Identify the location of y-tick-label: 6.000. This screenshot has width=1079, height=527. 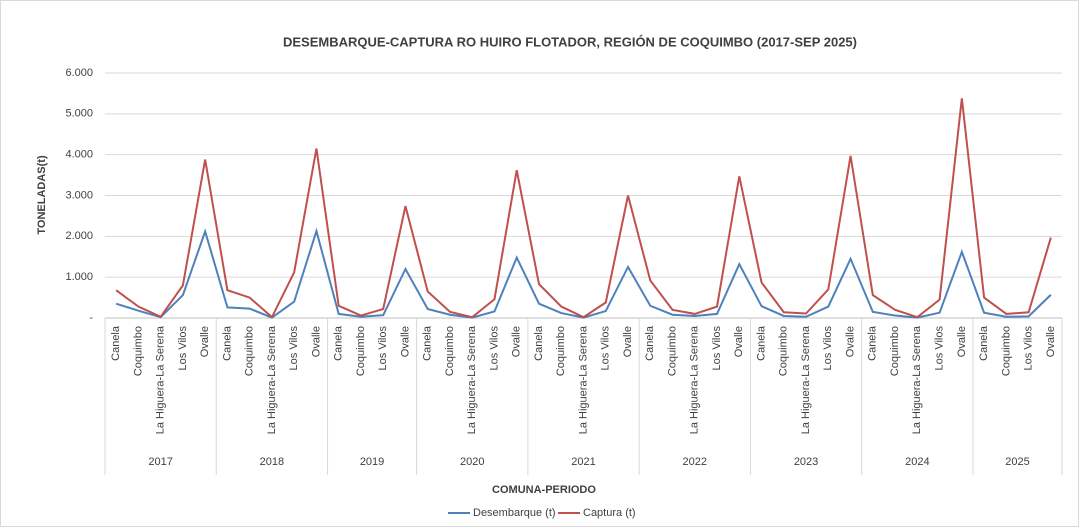
(79, 73).